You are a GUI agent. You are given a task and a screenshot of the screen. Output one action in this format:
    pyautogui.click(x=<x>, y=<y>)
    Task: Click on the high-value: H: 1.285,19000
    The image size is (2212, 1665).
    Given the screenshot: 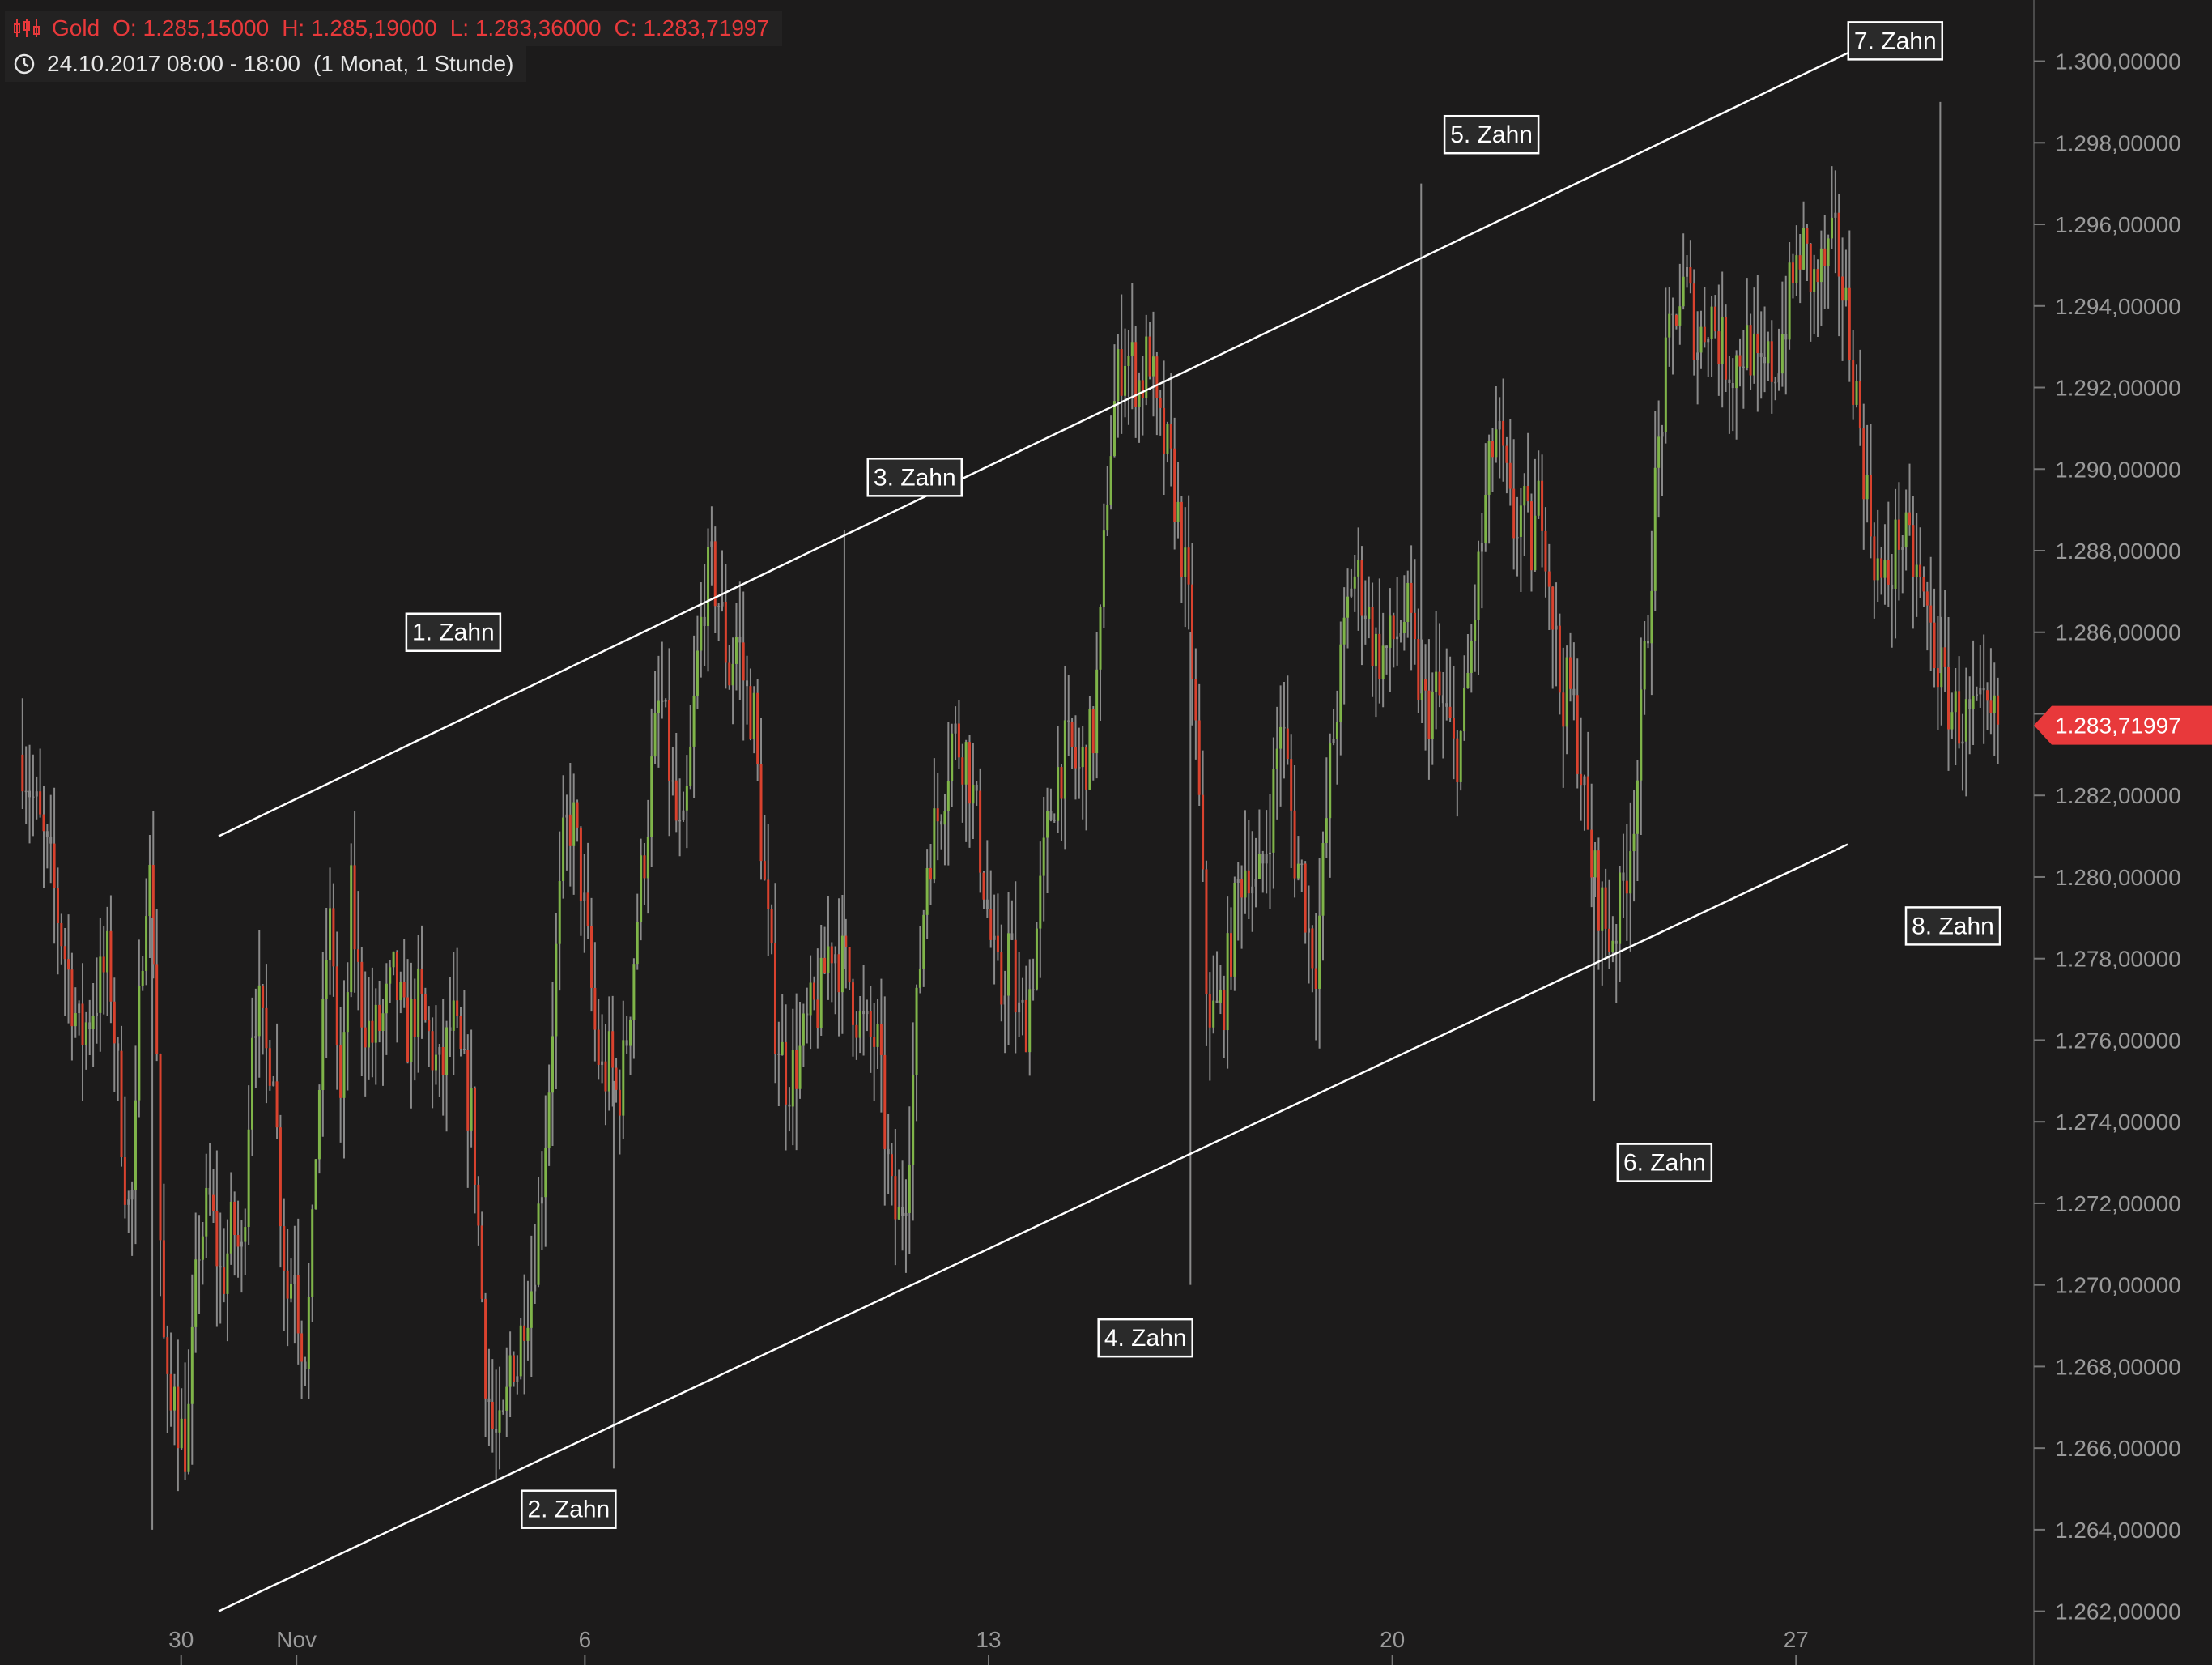 What is the action you would take?
    pyautogui.click(x=360, y=28)
    